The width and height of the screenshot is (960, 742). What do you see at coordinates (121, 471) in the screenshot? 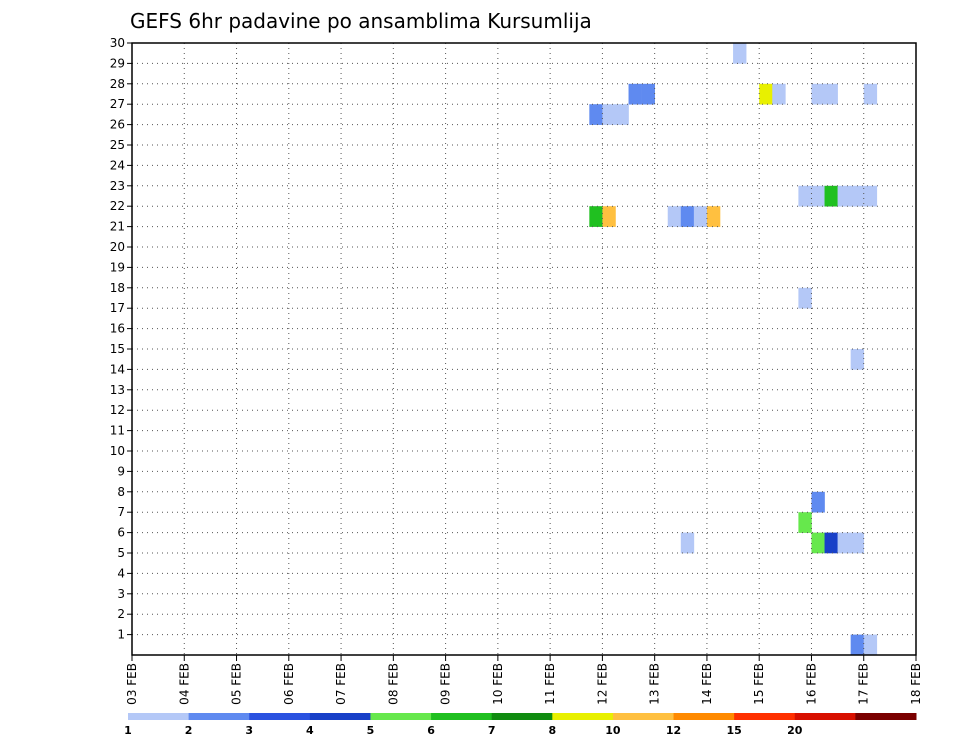
I see `y-tick-label-9: 9` at bounding box center [121, 471].